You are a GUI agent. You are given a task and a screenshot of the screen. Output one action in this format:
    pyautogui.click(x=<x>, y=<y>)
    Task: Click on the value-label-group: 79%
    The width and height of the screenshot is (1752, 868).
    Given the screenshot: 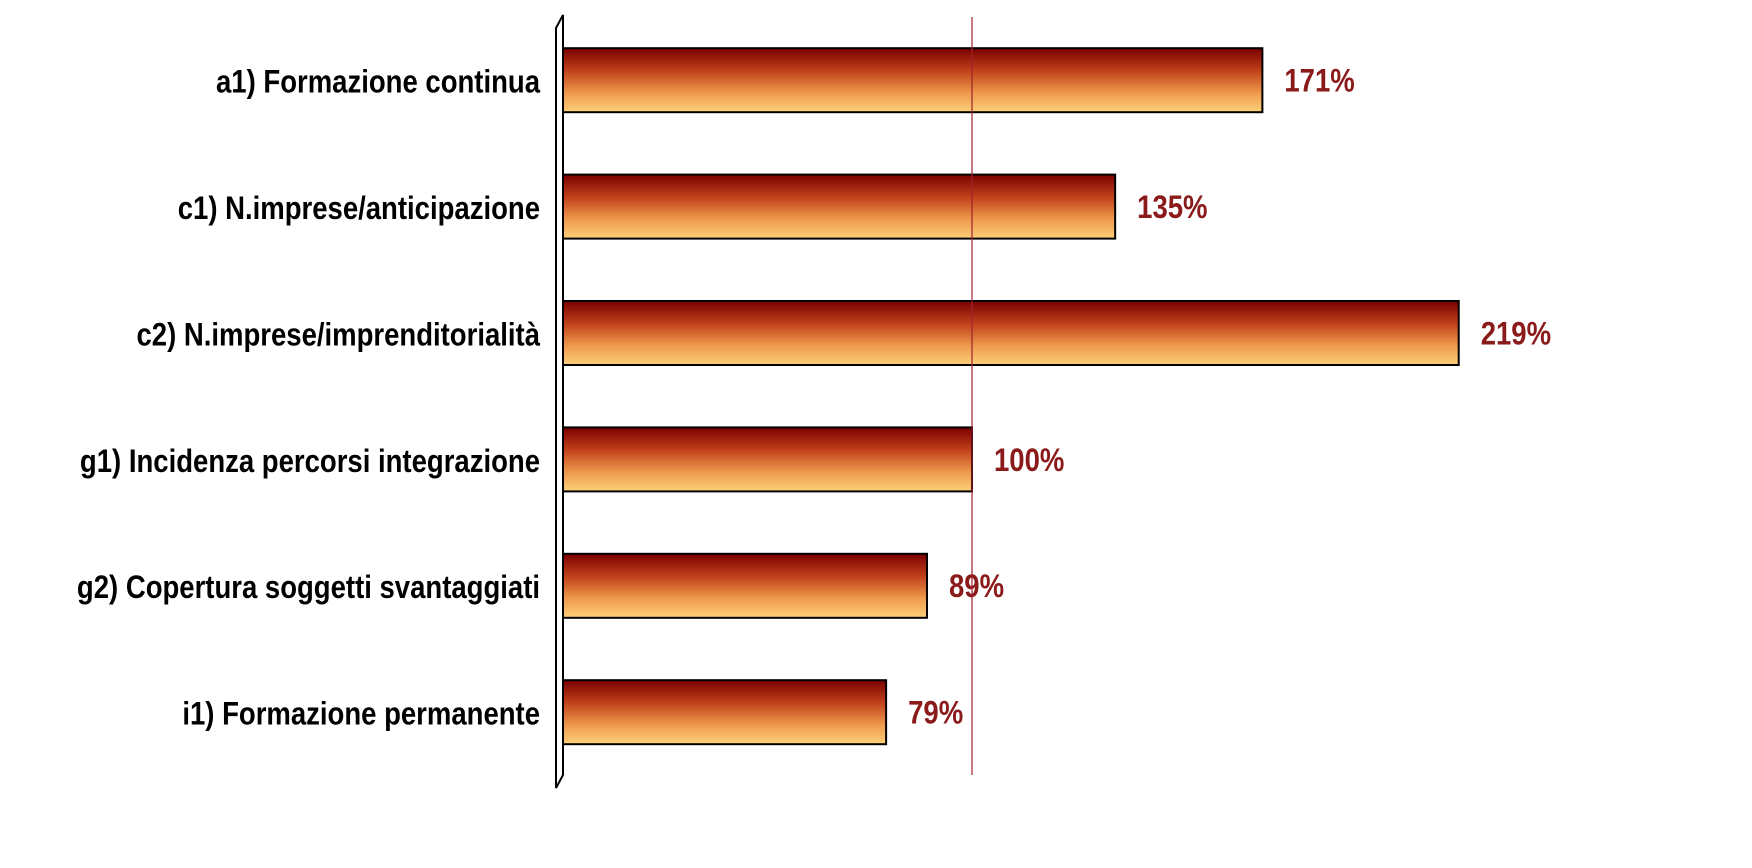 What is the action you would take?
    pyautogui.click(x=935, y=713)
    